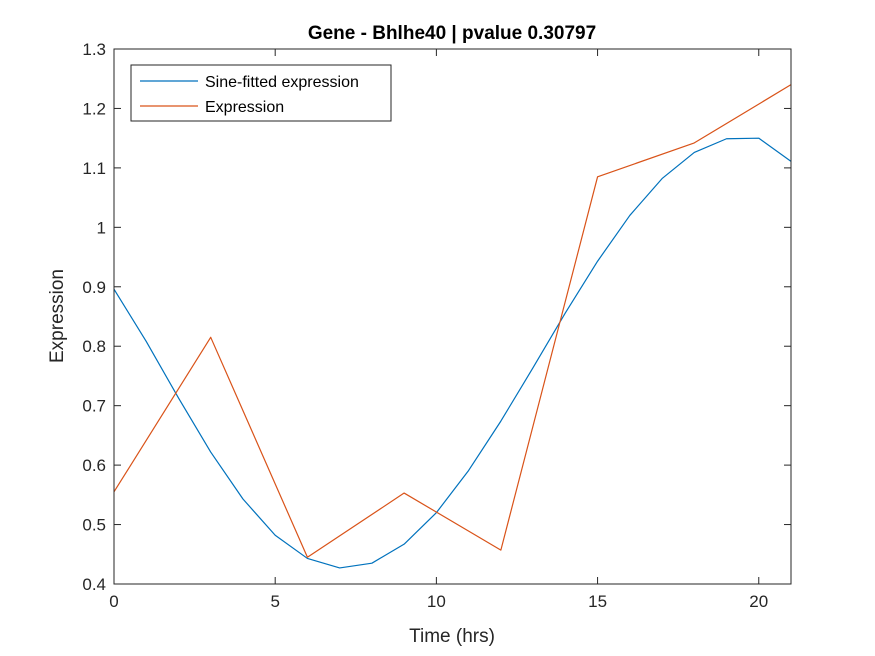  Describe the element at coordinates (94, 465) in the screenshot. I see `y-tick-label: 0.6` at that location.